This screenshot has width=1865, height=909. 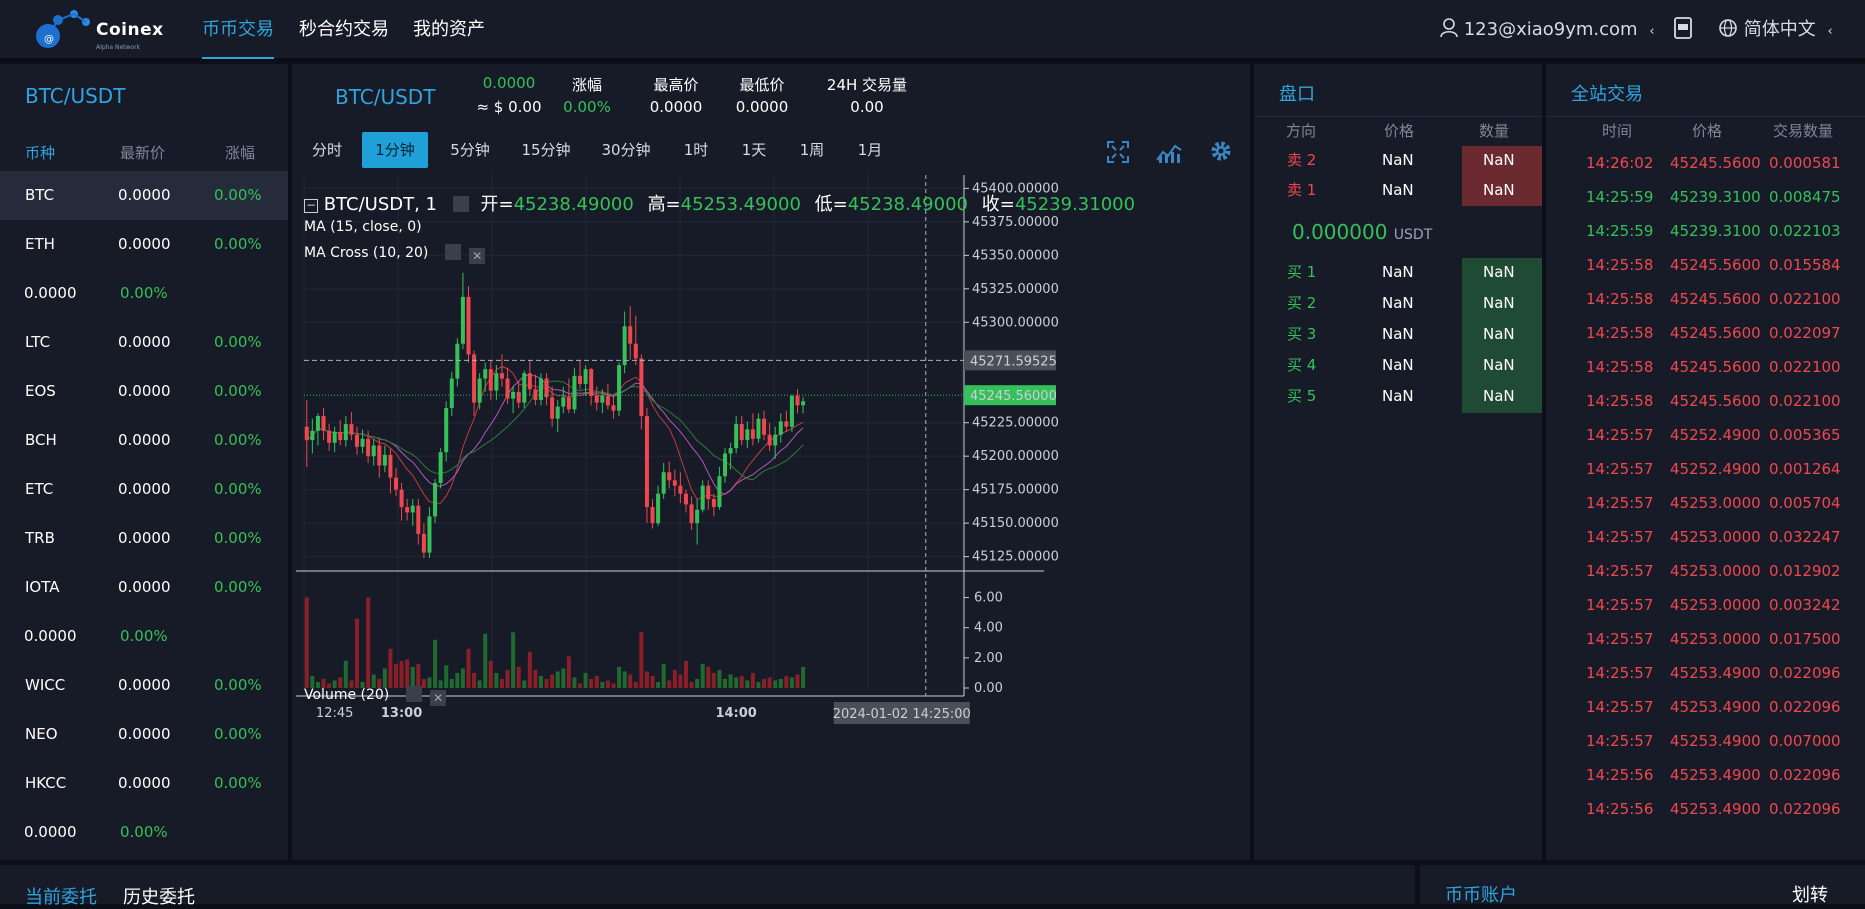 What do you see at coordinates (344, 29) in the screenshot?
I see `nav-second-contract: 秒合约交易` at bounding box center [344, 29].